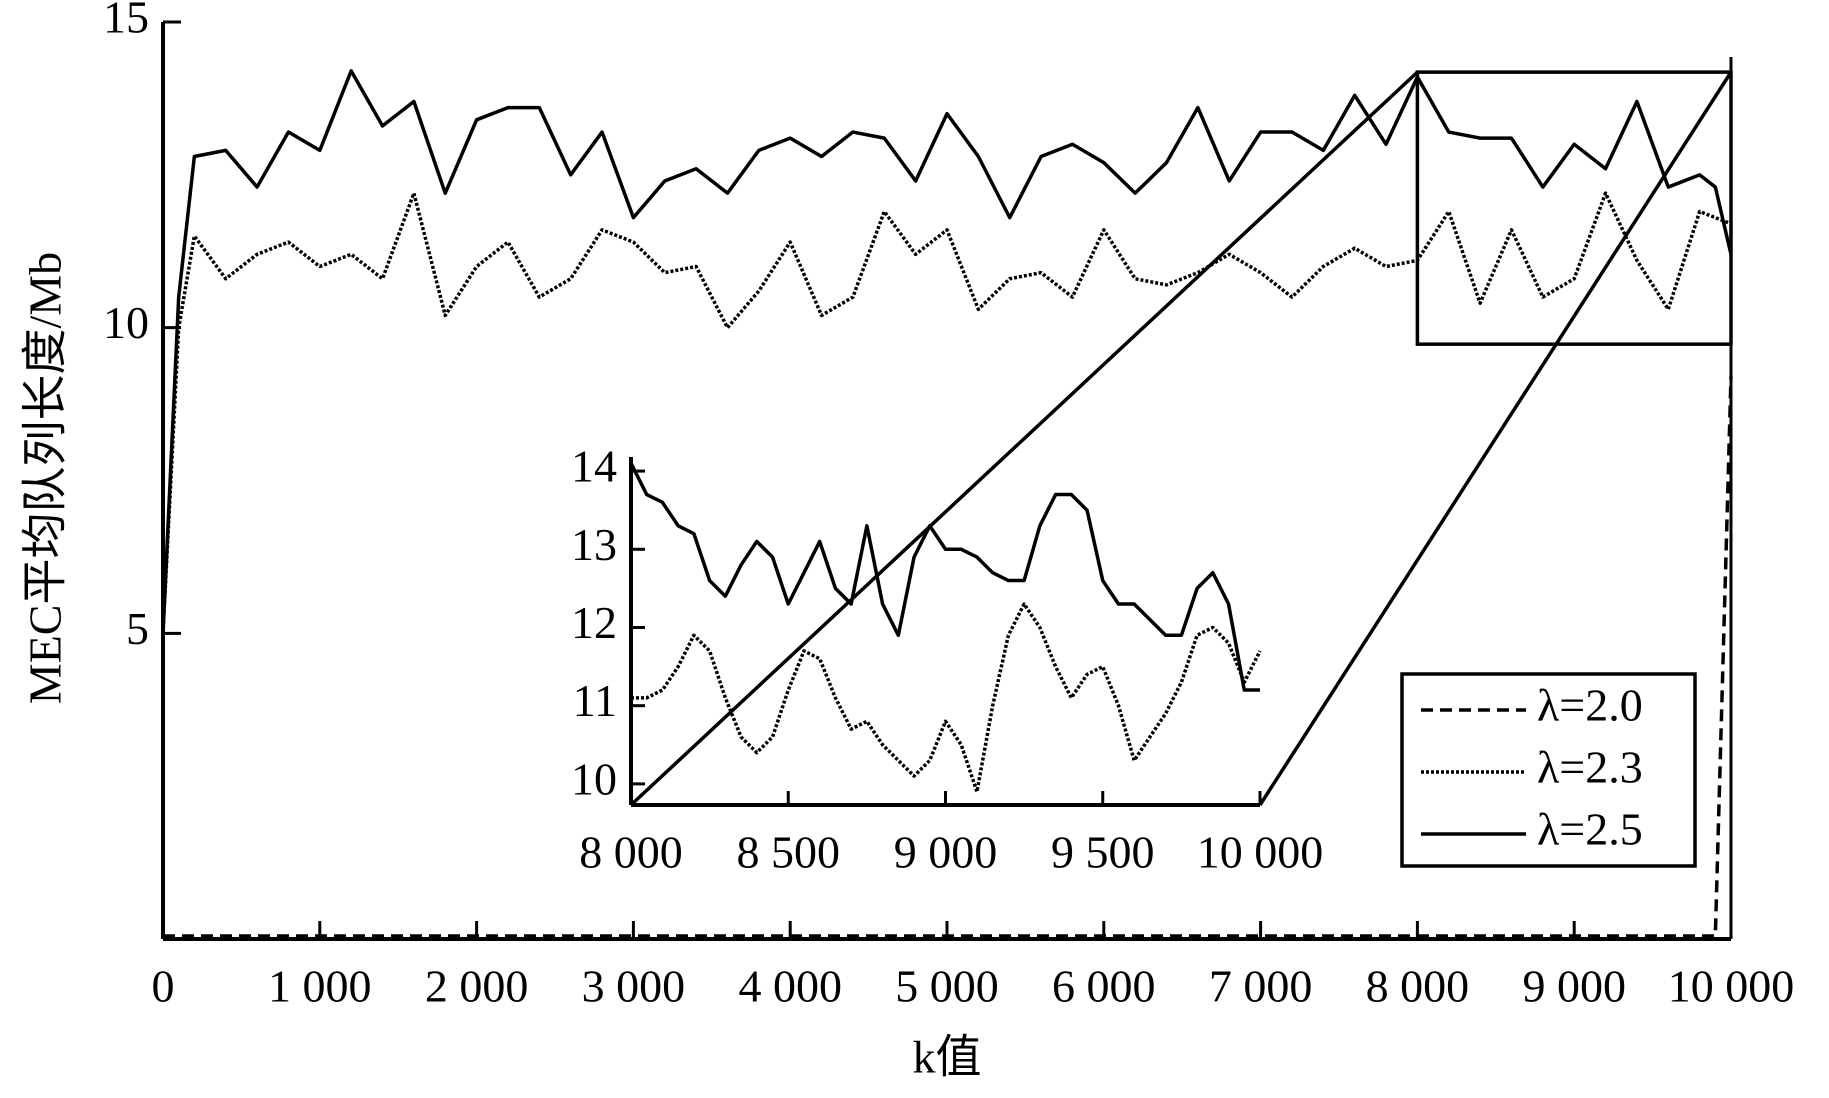 The width and height of the screenshot is (1829, 1098). I want to click on legend-label: λ=2.5, so click(1590, 829).